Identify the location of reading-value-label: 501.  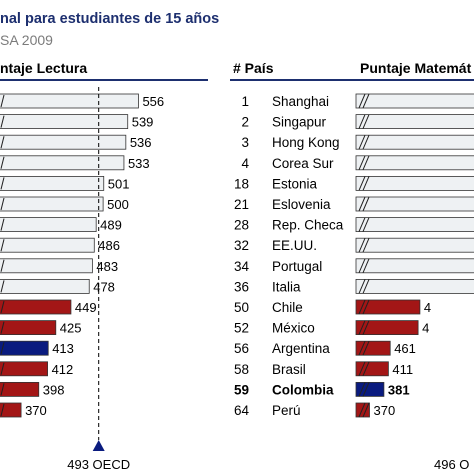
(119, 183).